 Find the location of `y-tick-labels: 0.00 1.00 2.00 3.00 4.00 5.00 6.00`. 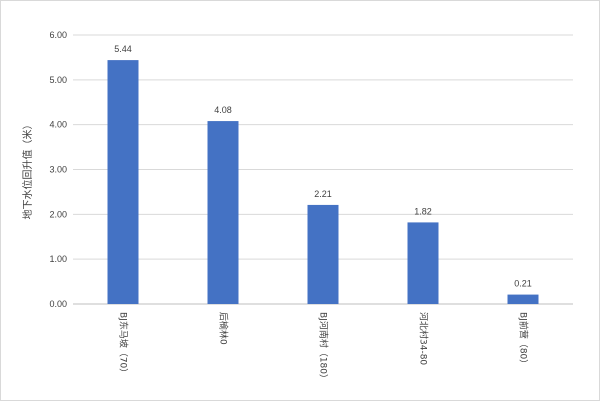

y-tick-labels: 0.00 1.00 2.00 3.00 4.00 5.00 6.00 is located at coordinates (58, 169).